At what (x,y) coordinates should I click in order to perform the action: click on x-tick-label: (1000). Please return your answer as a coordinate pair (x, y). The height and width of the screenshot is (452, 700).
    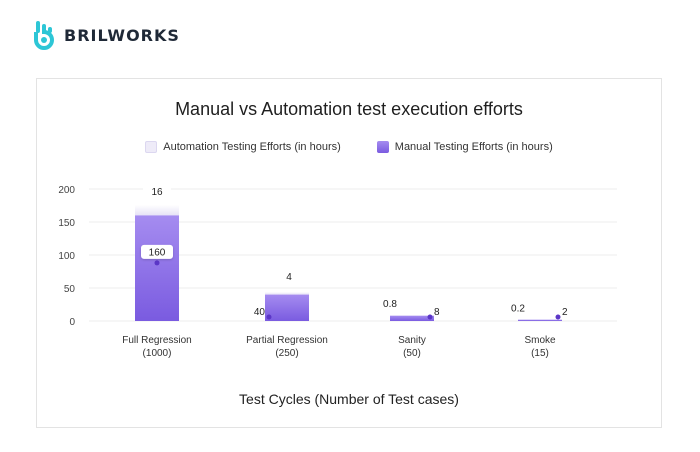
    Looking at the image, I should click on (157, 353).